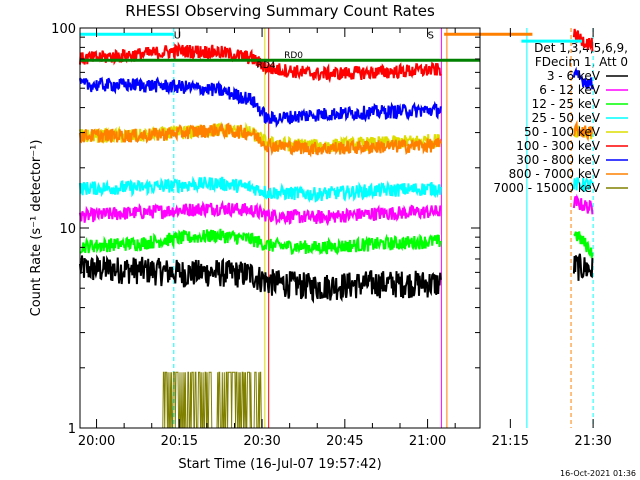 The image size is (640, 480). I want to click on legend-label: 25 - 50 keV, so click(566, 118).